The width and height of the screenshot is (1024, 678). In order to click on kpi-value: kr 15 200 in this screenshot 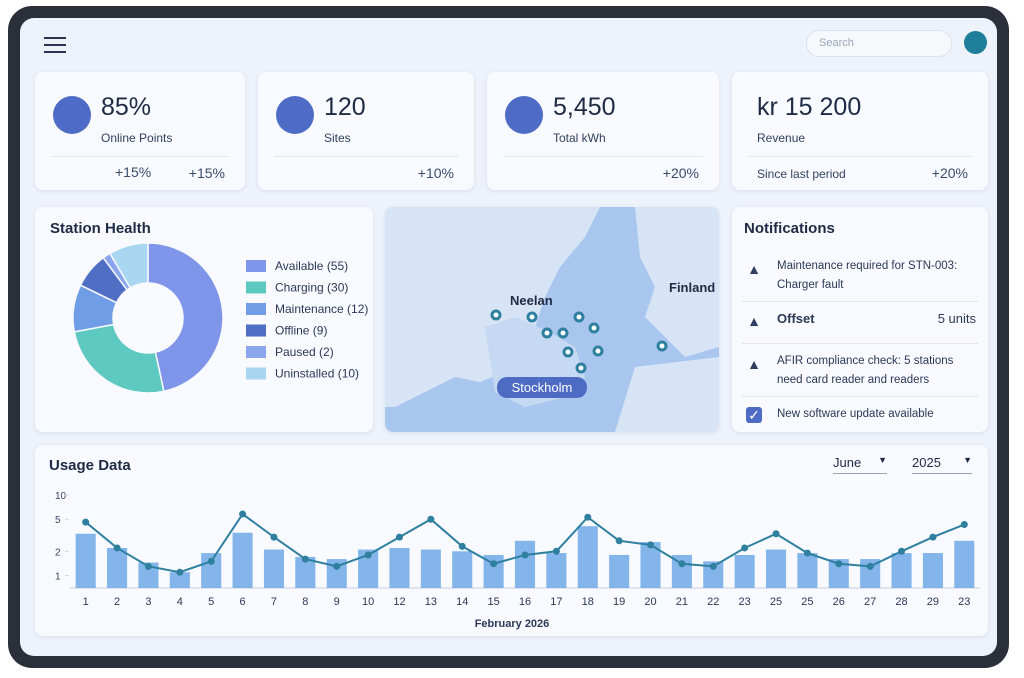, I will do `click(809, 107)`.